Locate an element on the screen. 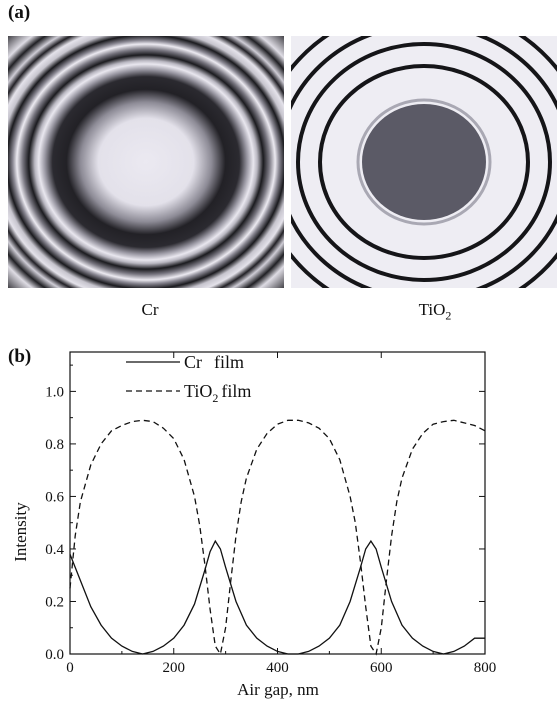 This screenshot has width=557, height=703. legend-label-1: TiO2 film is located at coordinates (217, 393).